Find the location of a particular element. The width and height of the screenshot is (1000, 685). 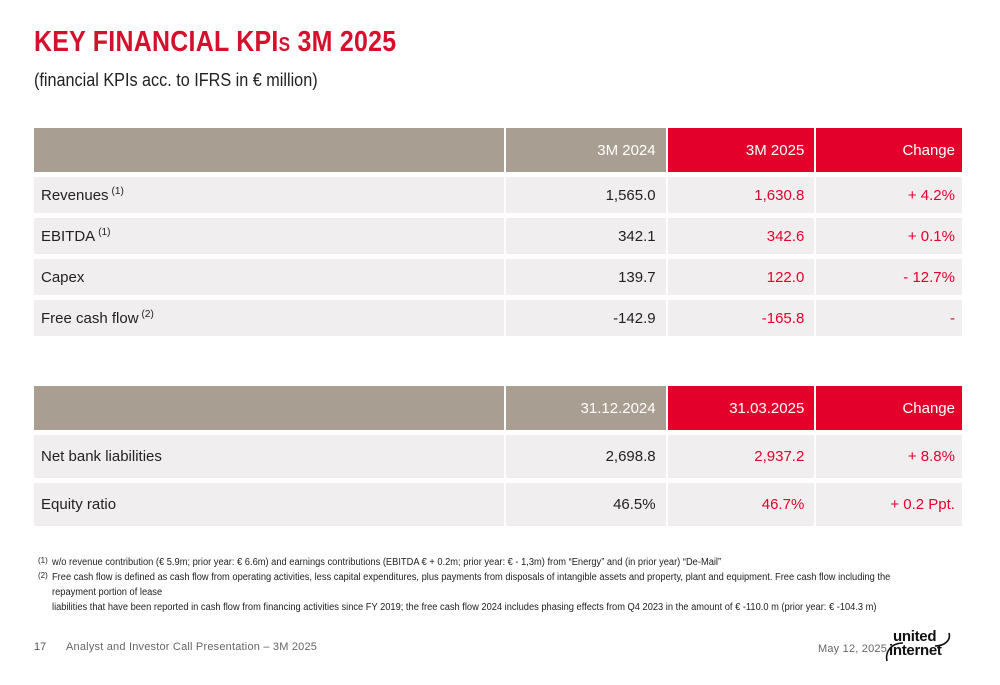

value-prior: 1,565.0 is located at coordinates (585, 195).